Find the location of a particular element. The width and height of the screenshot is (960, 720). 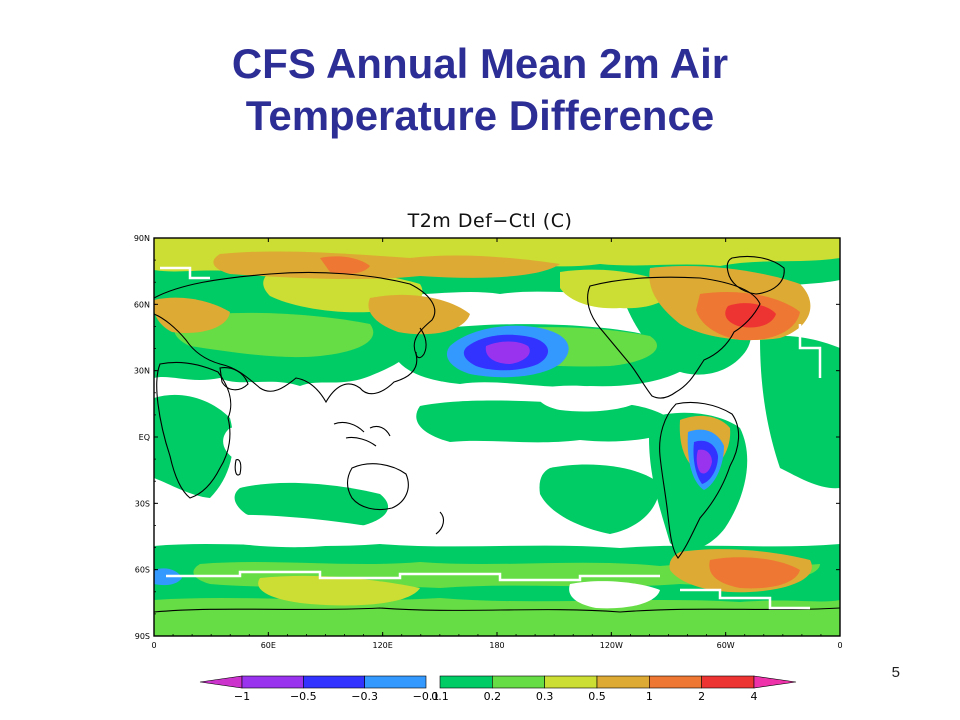

lat-label: 90N is located at coordinates (142, 238).